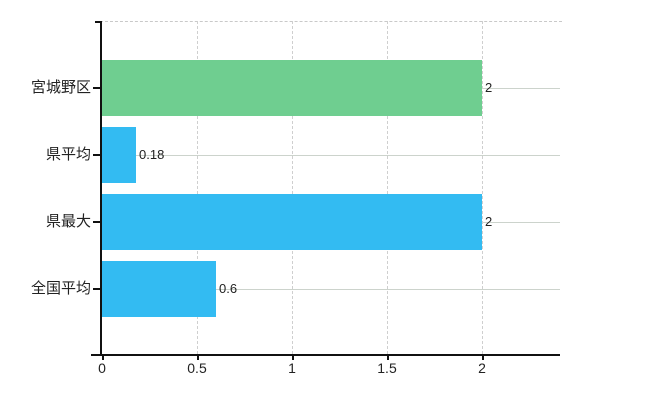 This screenshot has height=400, width=650. What do you see at coordinates (102, 368) in the screenshot?
I see `x-tick-label: 0` at bounding box center [102, 368].